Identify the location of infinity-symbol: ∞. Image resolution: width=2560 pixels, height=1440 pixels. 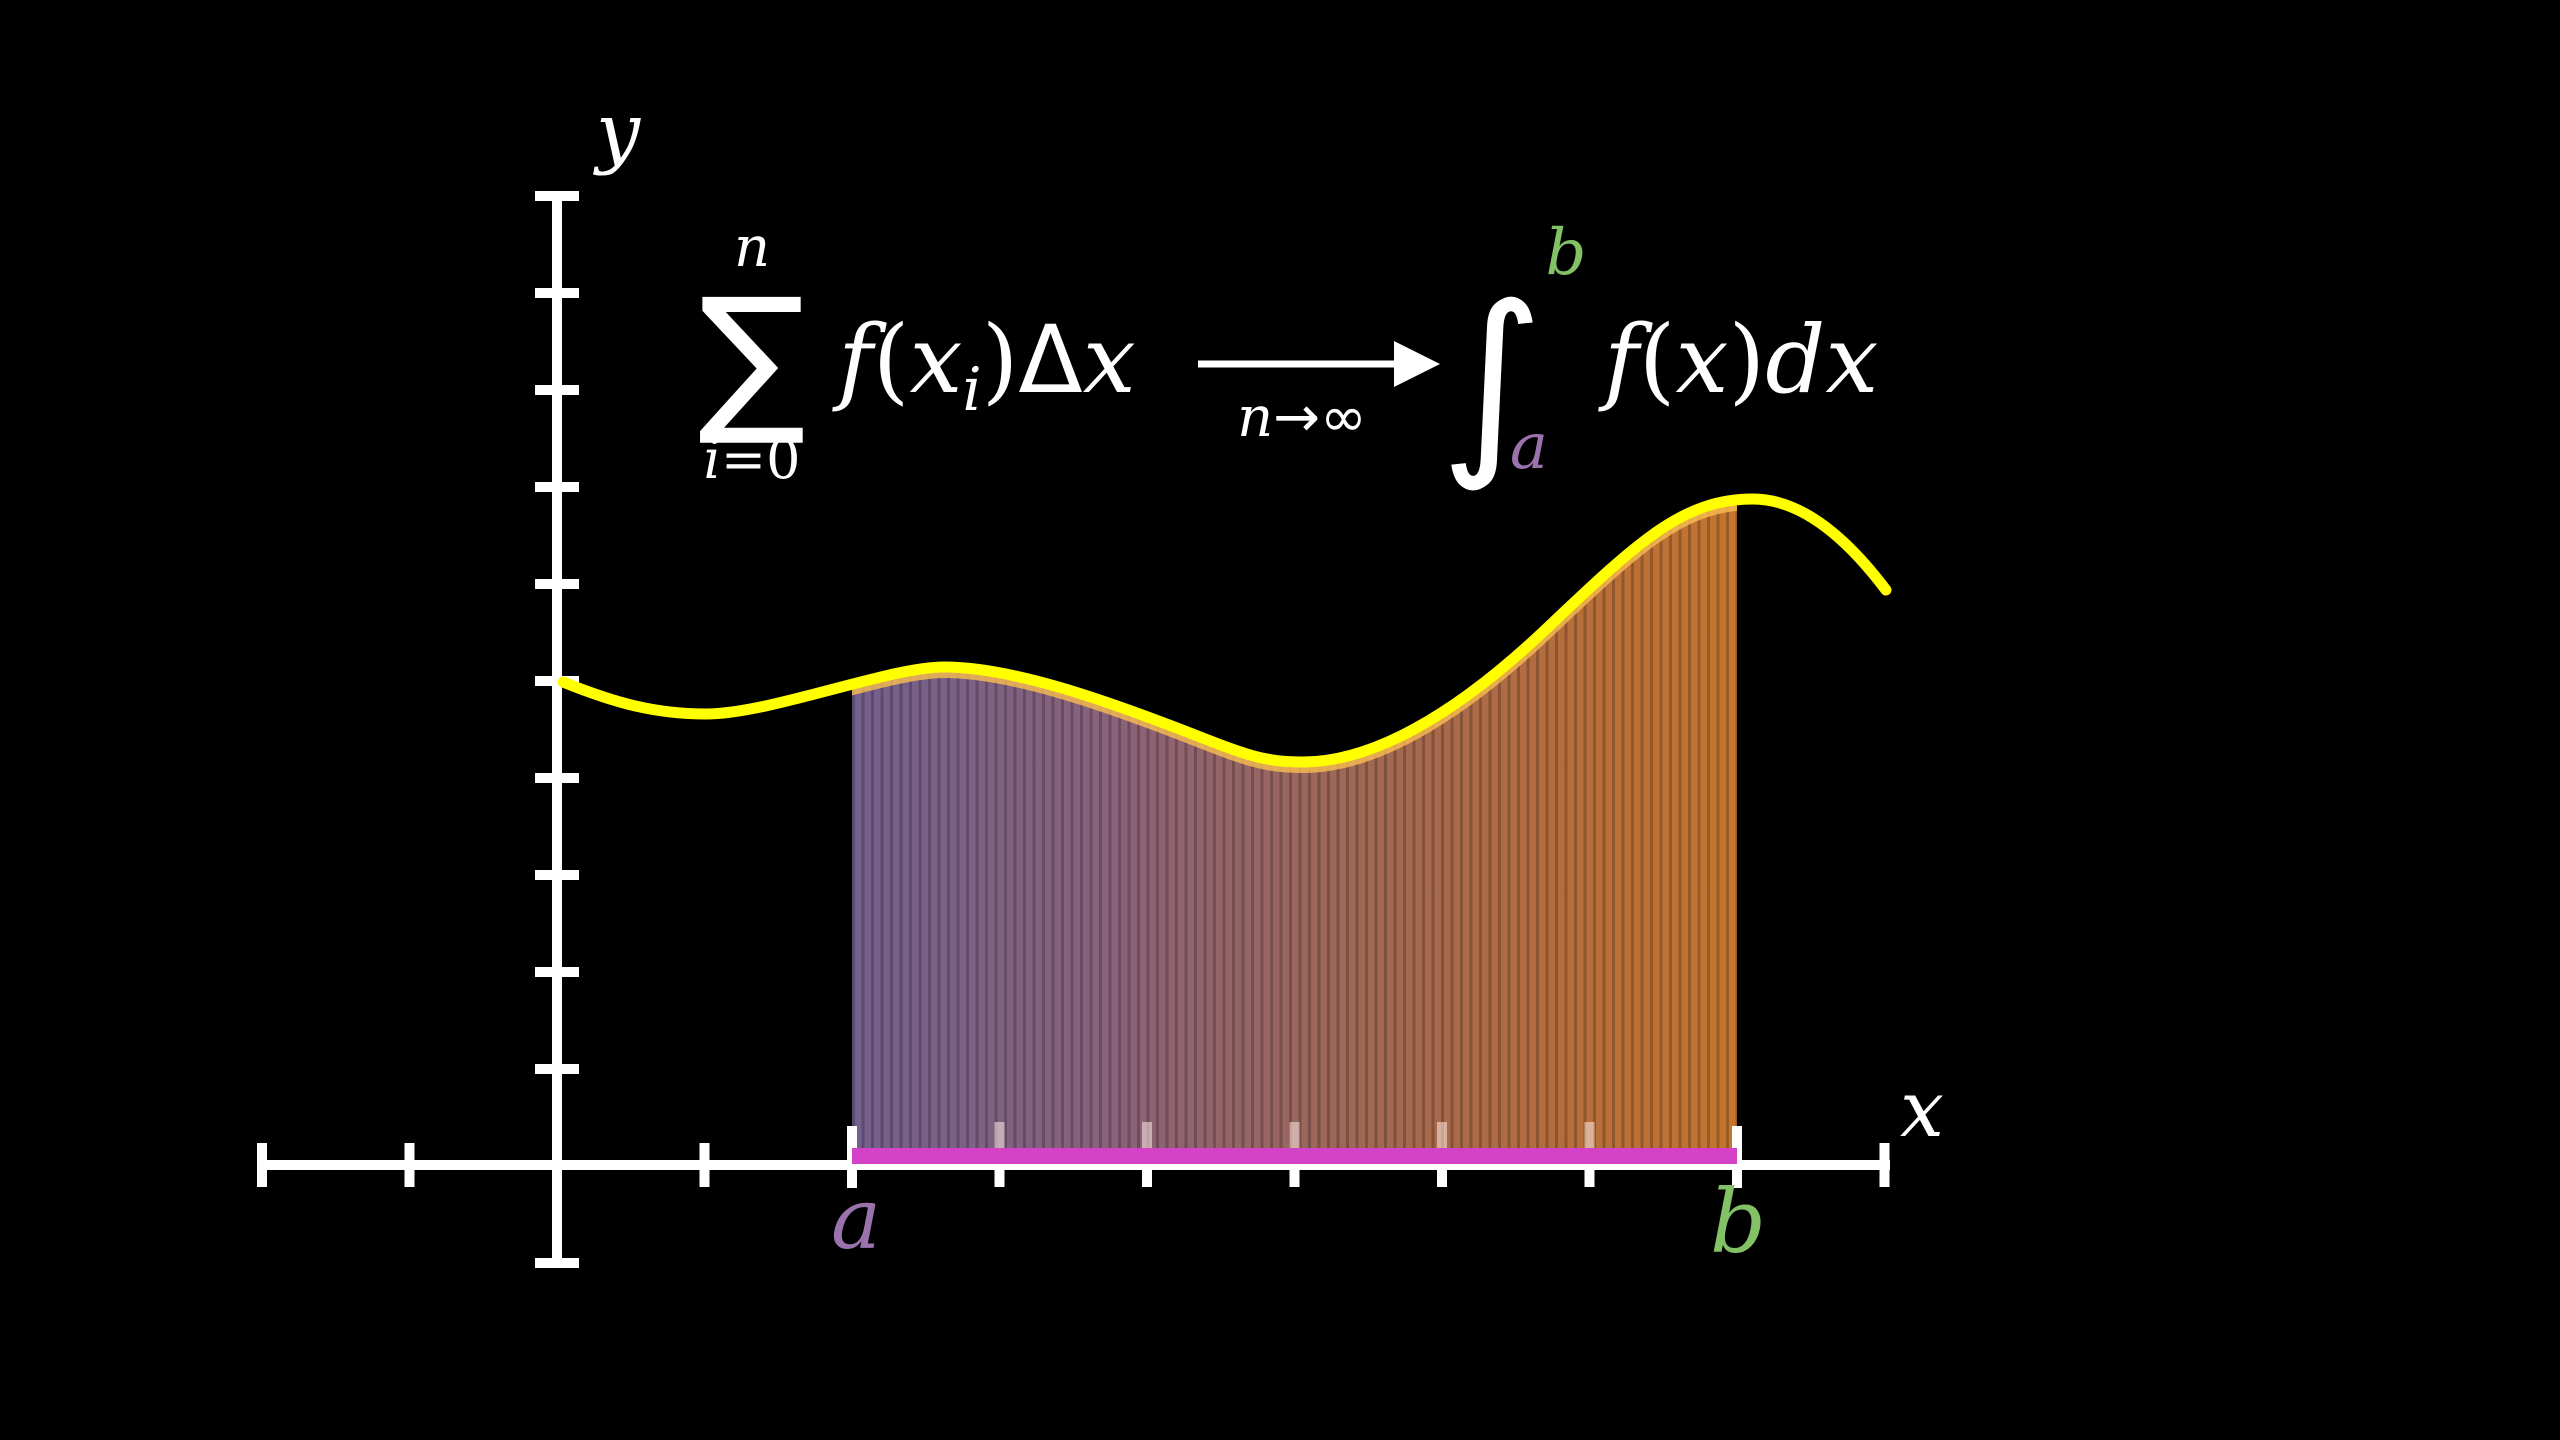
(1343, 417).